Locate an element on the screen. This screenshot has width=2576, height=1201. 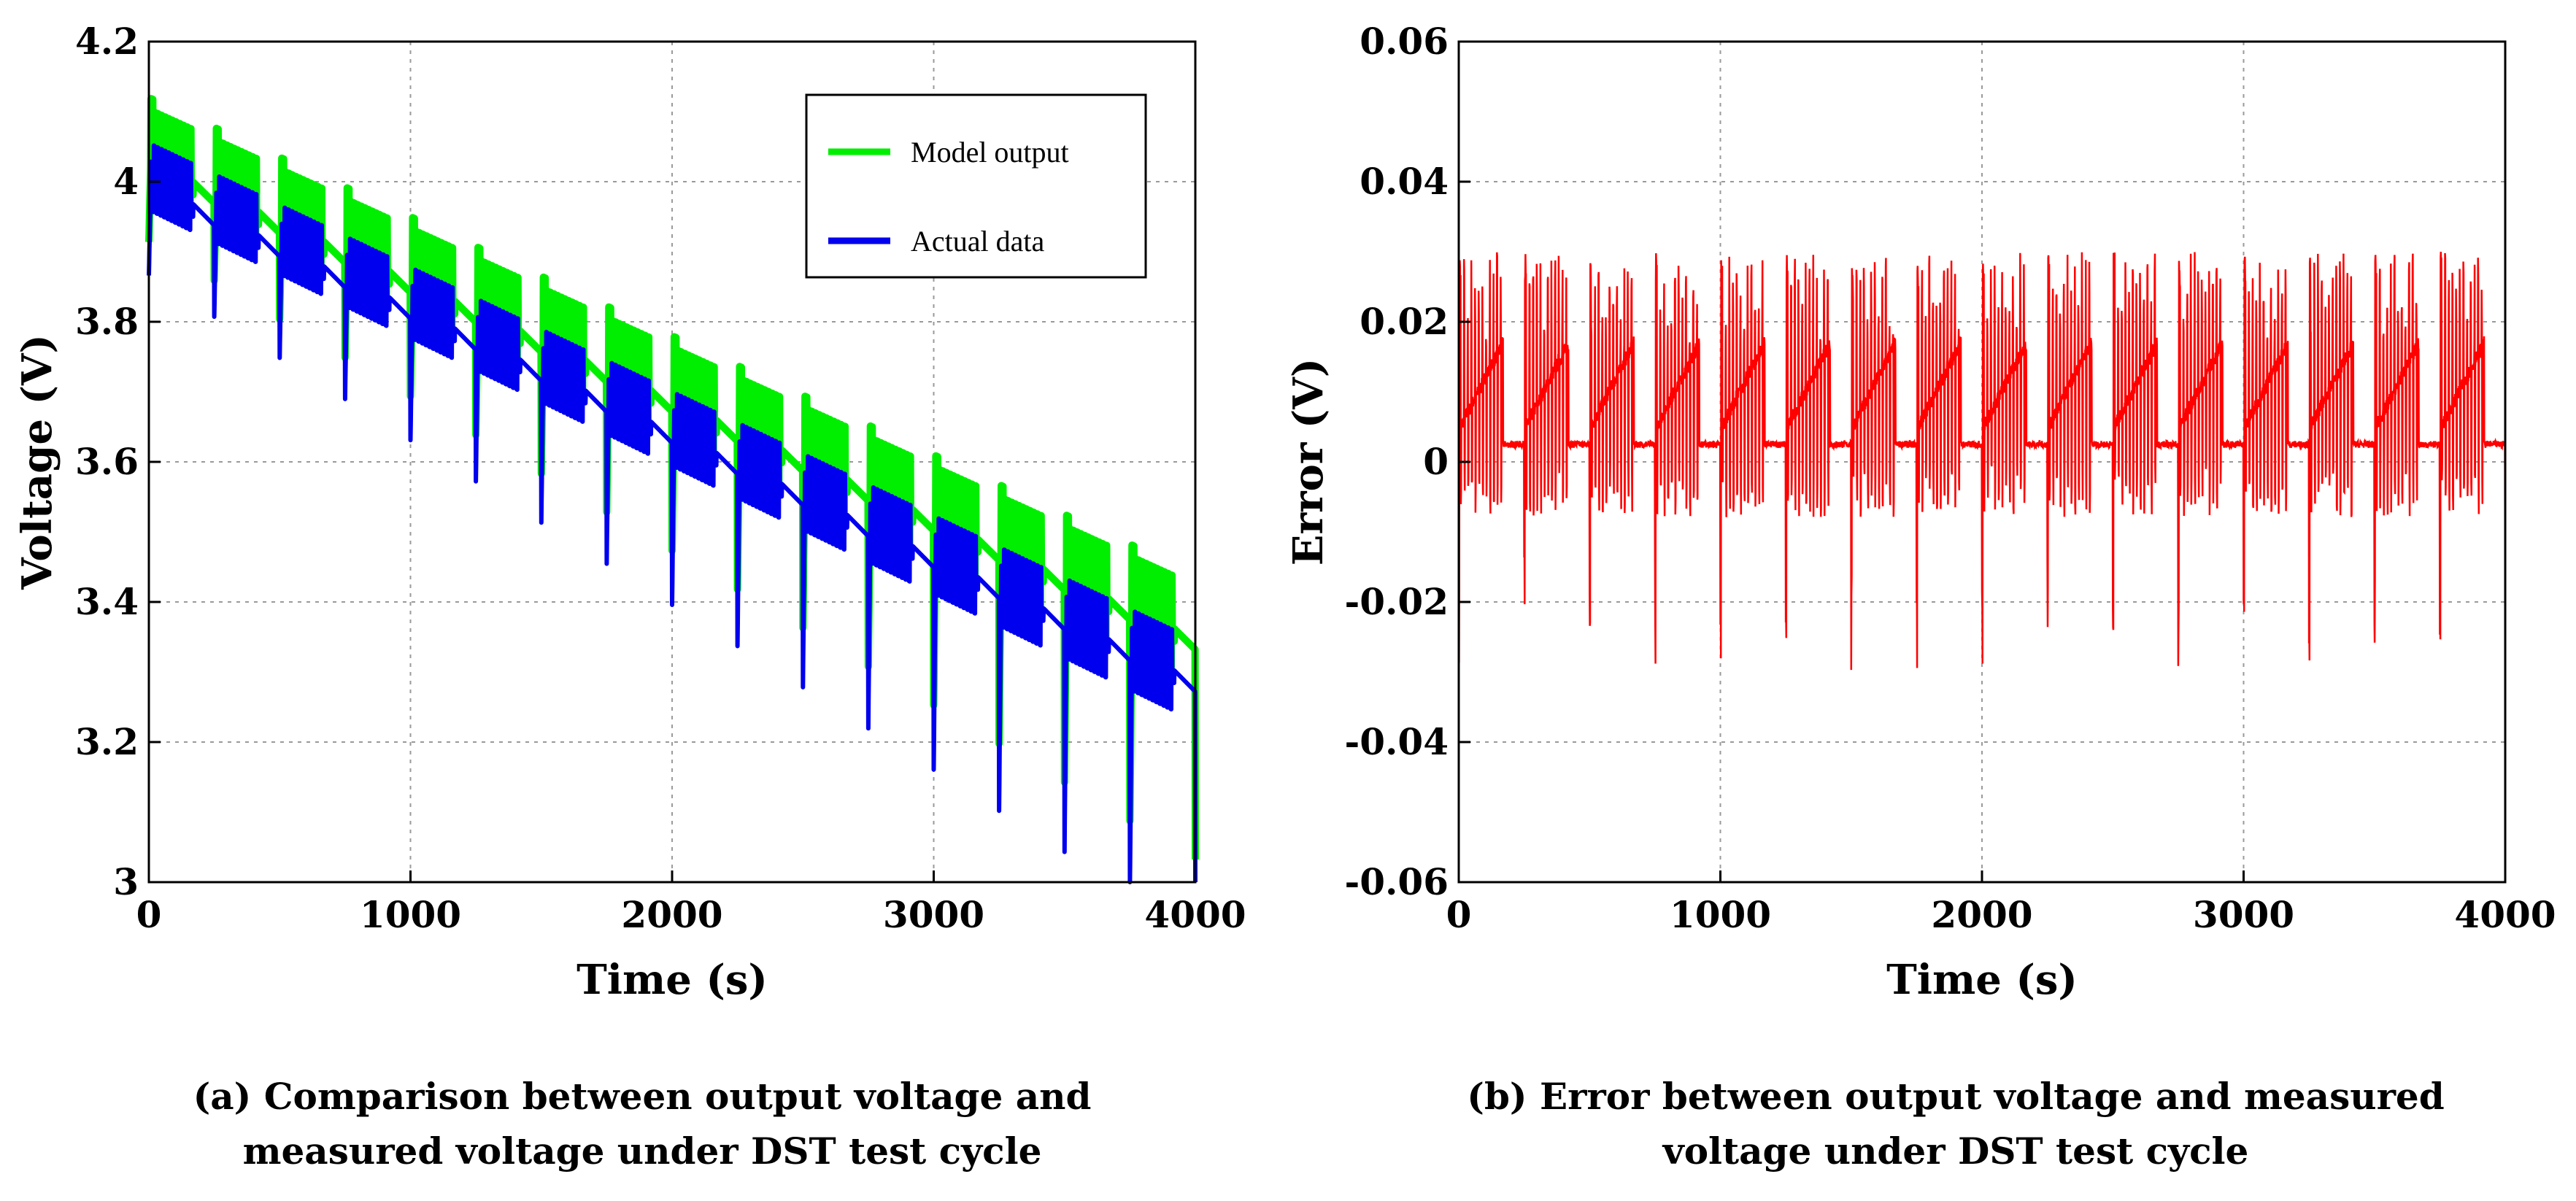
chart-a-legend: Model output Actual data is located at coordinates (976, 186).